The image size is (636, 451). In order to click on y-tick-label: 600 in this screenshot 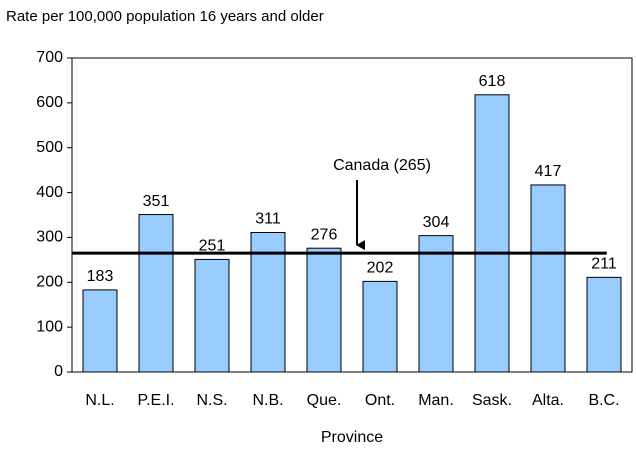, I will do `click(49, 102)`.